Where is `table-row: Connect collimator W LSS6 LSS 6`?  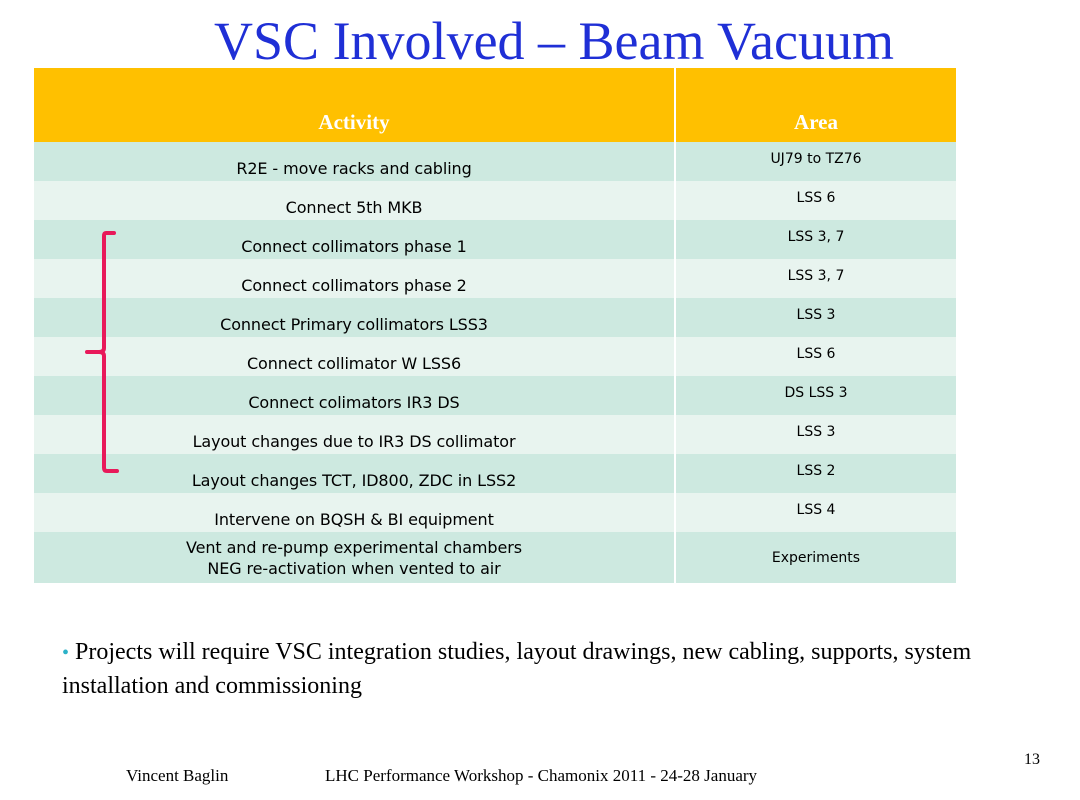
table-row: Connect collimator W LSS6 LSS 6 is located at coordinates (495, 356).